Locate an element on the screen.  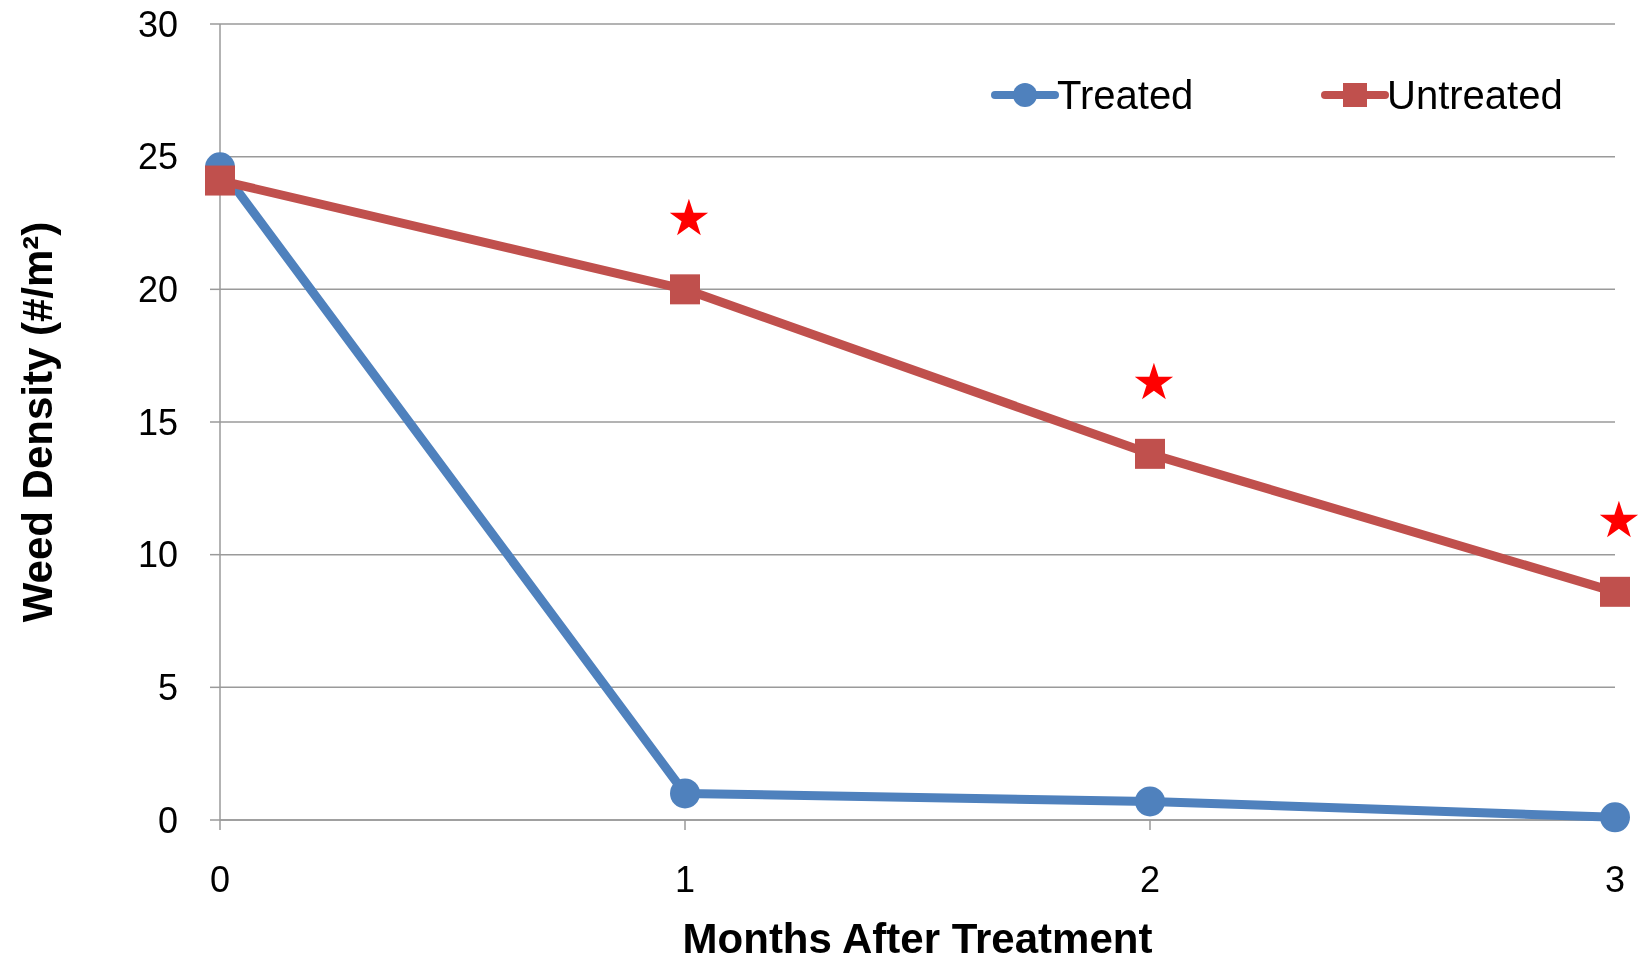
x-tick-label: 2 is located at coordinates (1150, 879).